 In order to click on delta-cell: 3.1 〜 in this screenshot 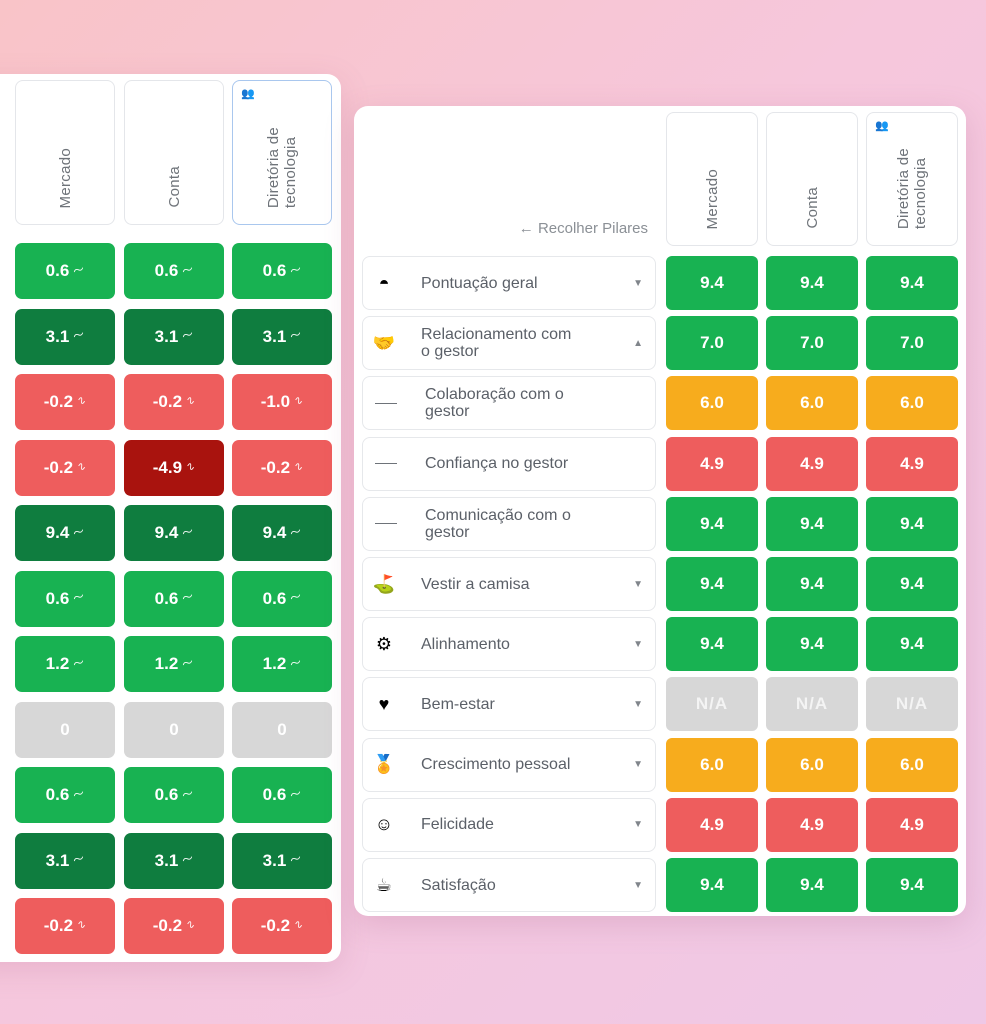, I will do `click(174, 860)`.